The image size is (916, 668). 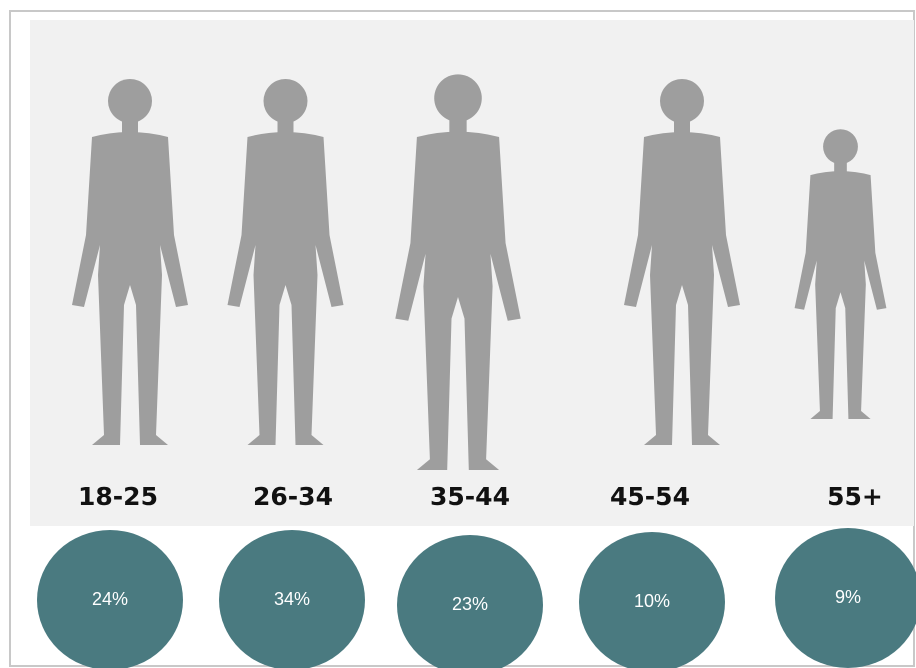 I want to click on share-label: 9%, so click(x=848, y=597).